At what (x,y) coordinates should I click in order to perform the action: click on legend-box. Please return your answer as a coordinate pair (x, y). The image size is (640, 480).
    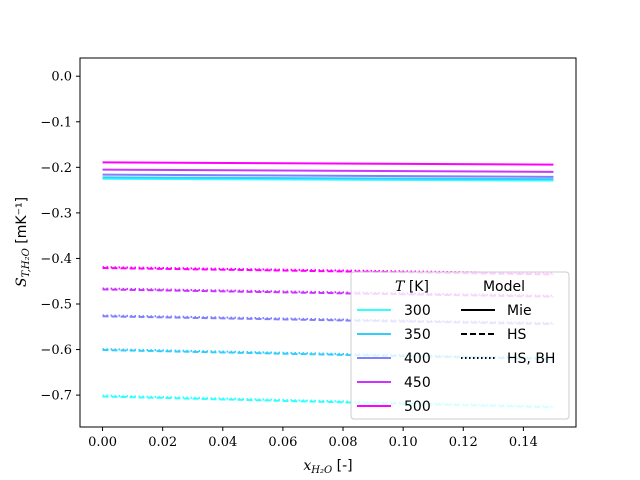
    Looking at the image, I should click on (460, 345).